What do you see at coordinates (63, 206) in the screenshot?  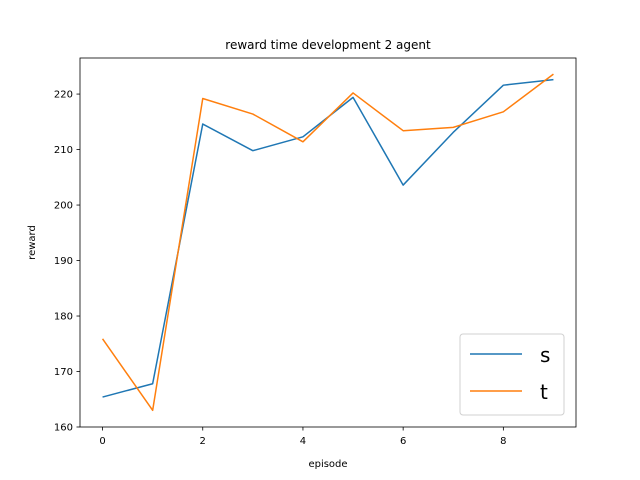 I see `y-tick-label: 200` at bounding box center [63, 206].